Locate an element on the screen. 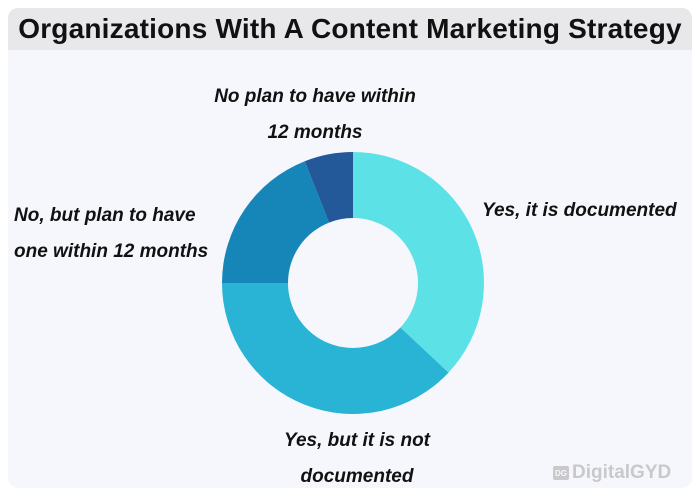 The width and height of the screenshot is (700, 500). label-line: No plan to have within is located at coordinates (315, 96).